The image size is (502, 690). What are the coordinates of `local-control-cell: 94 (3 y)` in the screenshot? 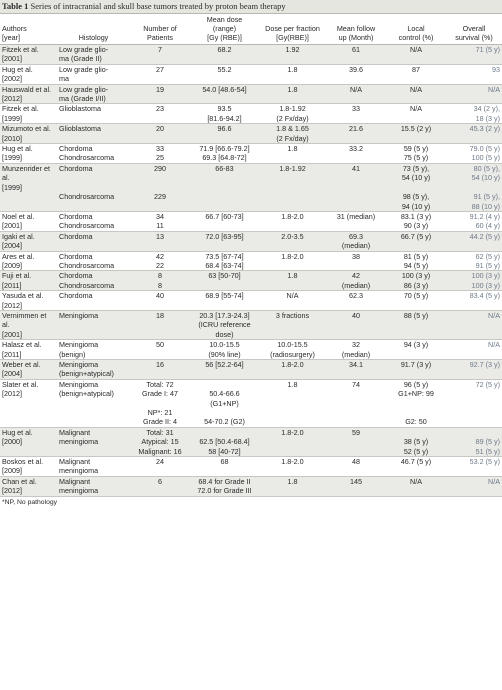 It's located at (416, 349).